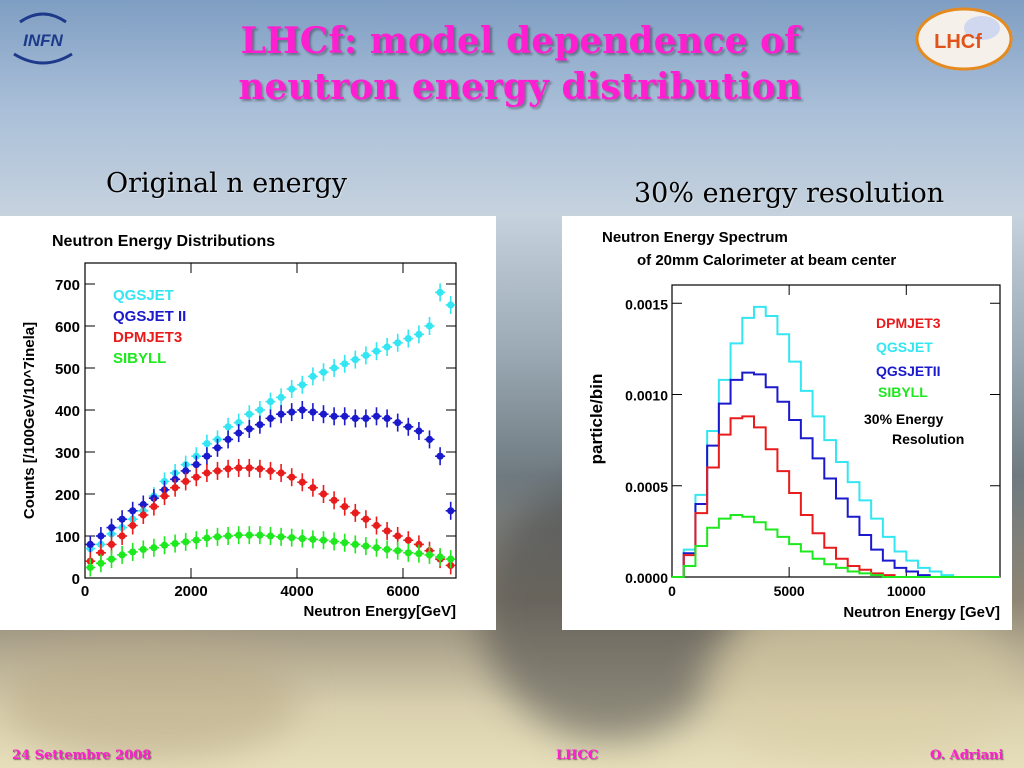  Describe the element at coordinates (82, 755) in the screenshot. I see `footer-date: 24 Settembre 2008` at that location.